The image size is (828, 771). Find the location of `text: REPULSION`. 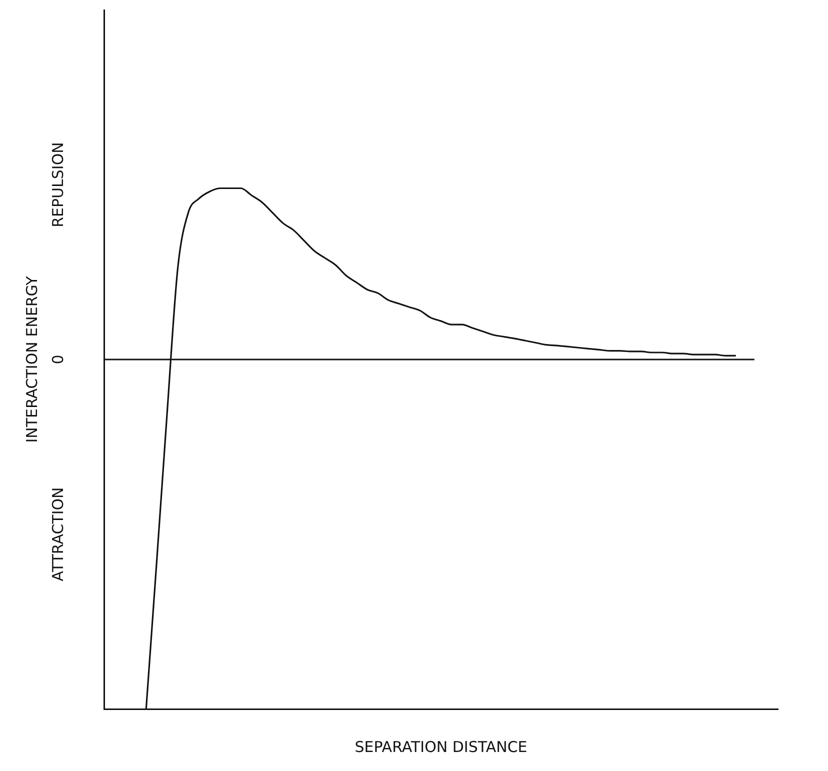

text: REPULSION is located at coordinates (57, 185).